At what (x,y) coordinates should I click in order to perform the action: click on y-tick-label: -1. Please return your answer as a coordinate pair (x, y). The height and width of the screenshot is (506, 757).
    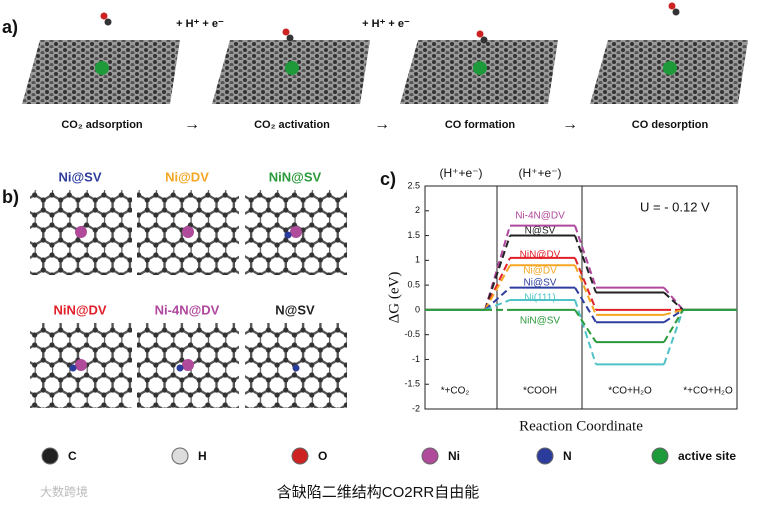
    Looking at the image, I should click on (416, 359).